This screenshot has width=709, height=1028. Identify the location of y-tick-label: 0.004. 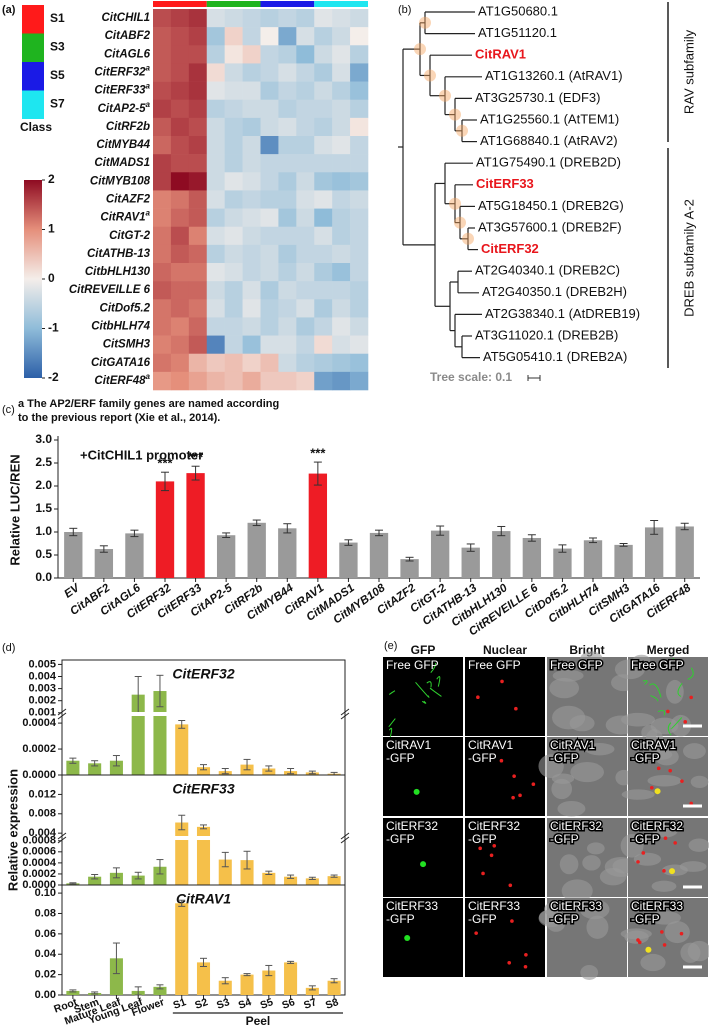
(42, 833).